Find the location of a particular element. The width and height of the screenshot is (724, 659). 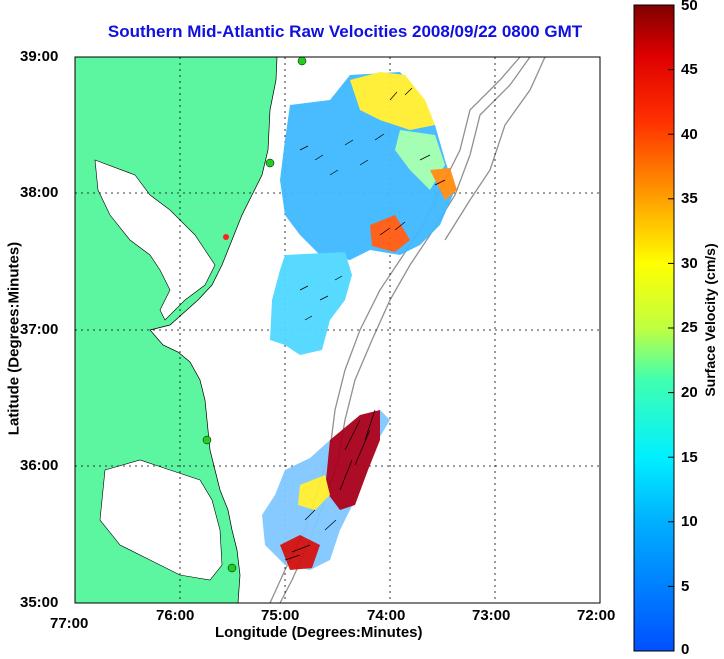

colorbar-ticks is located at coordinates (671, 328).